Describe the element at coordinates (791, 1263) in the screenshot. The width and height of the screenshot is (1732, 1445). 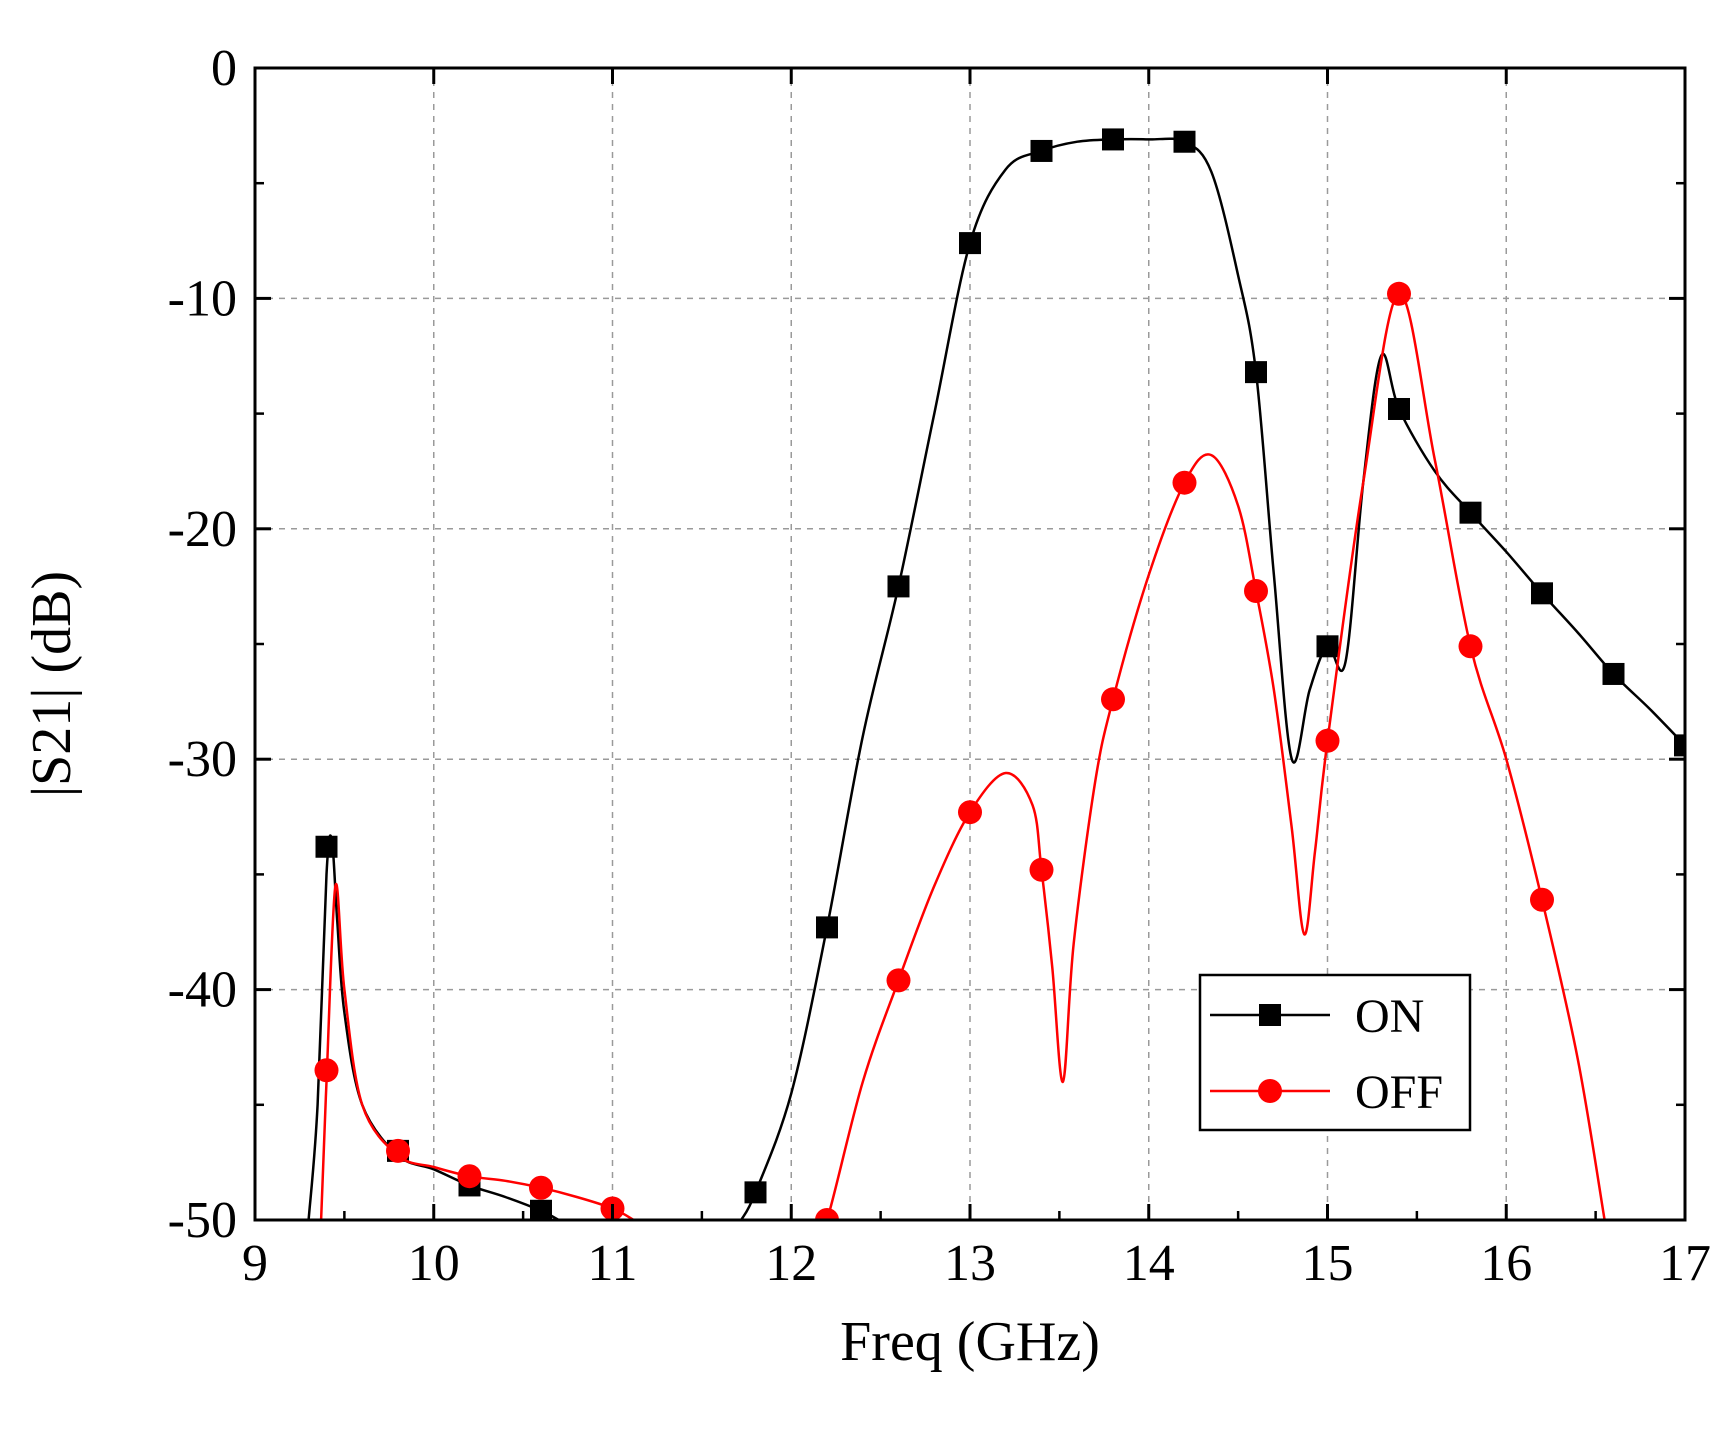
I see `x-tick-label: 12` at that location.